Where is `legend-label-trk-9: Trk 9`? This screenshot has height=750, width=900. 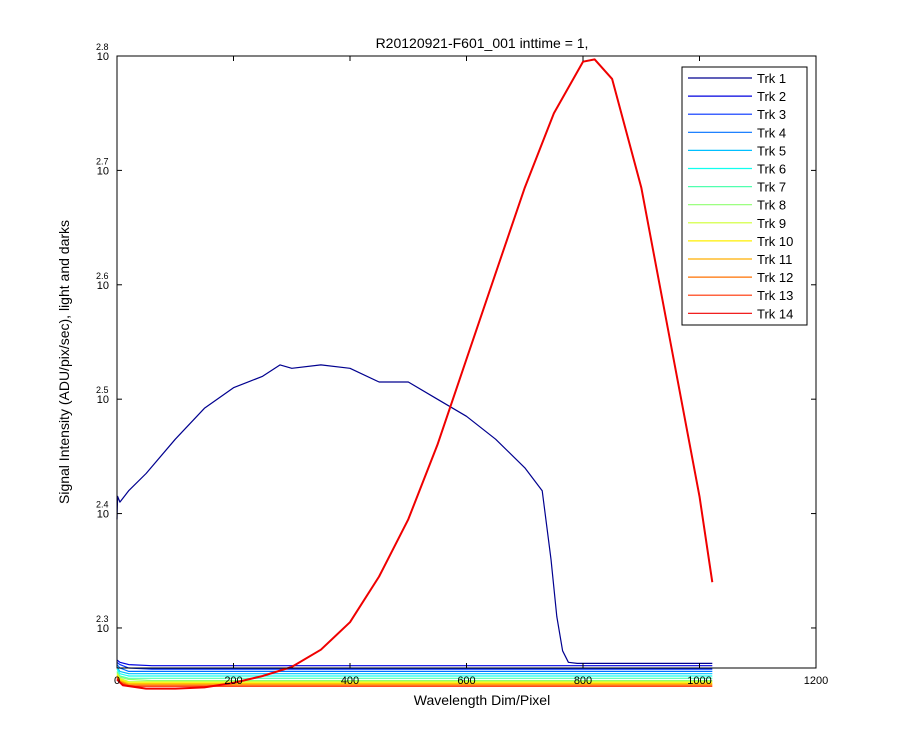
legend-label-trk-9: Trk 9 is located at coordinates (771, 223).